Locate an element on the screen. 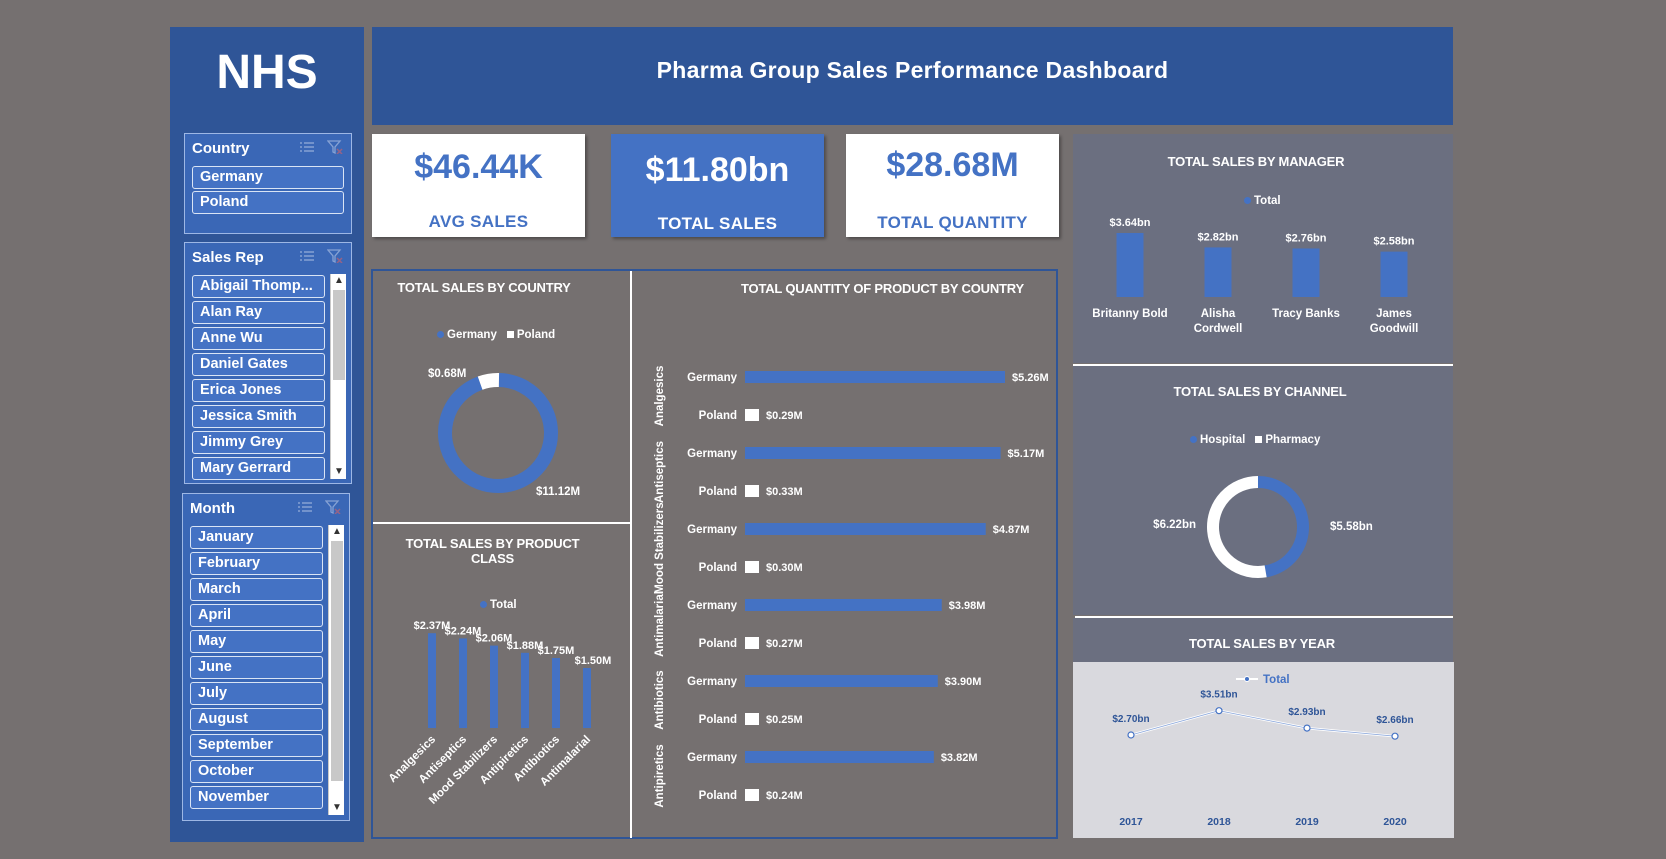 This screenshot has height=859, width=1666. sales-rep-scrollbar: ▲ ▼ is located at coordinates (338, 376).